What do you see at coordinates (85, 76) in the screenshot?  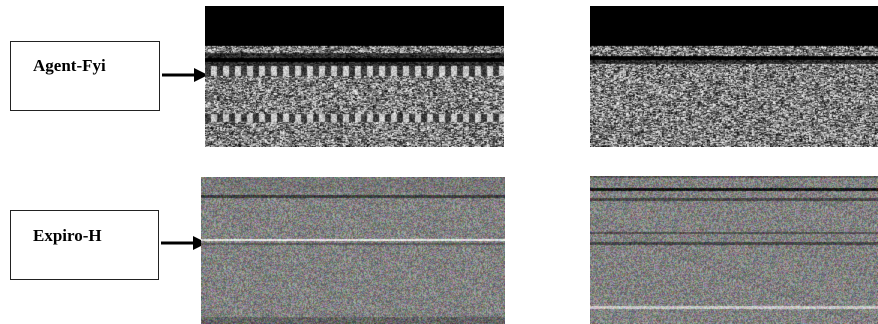 I see `agent-fyi-label-box: Agent-Fyi` at bounding box center [85, 76].